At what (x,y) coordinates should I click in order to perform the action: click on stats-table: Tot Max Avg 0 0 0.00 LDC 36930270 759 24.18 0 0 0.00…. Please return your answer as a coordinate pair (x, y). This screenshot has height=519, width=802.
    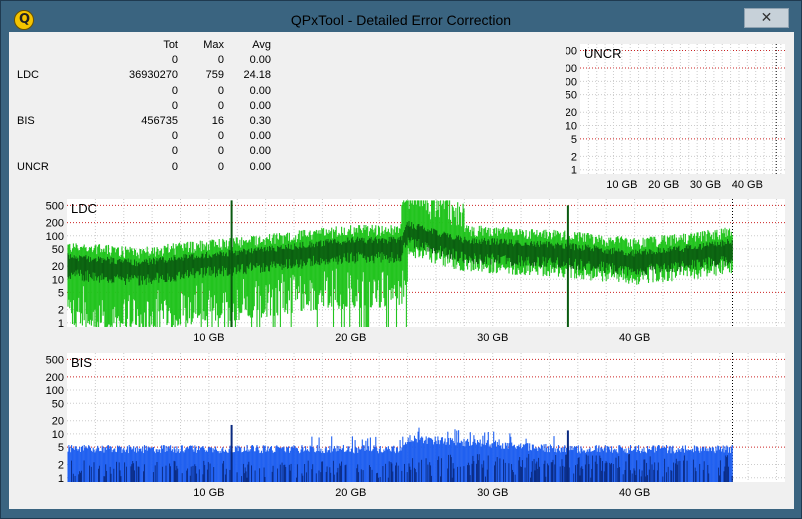
    Looking at the image, I should click on (145, 106).